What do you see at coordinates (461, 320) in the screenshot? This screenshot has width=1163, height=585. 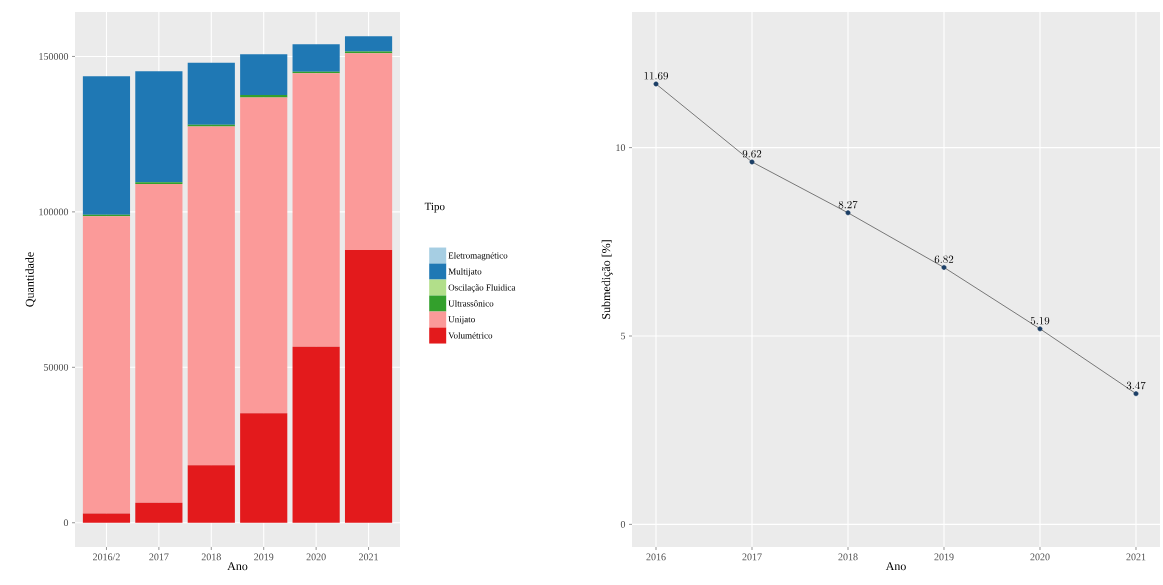 I see `legend-label: Unijato` at bounding box center [461, 320].